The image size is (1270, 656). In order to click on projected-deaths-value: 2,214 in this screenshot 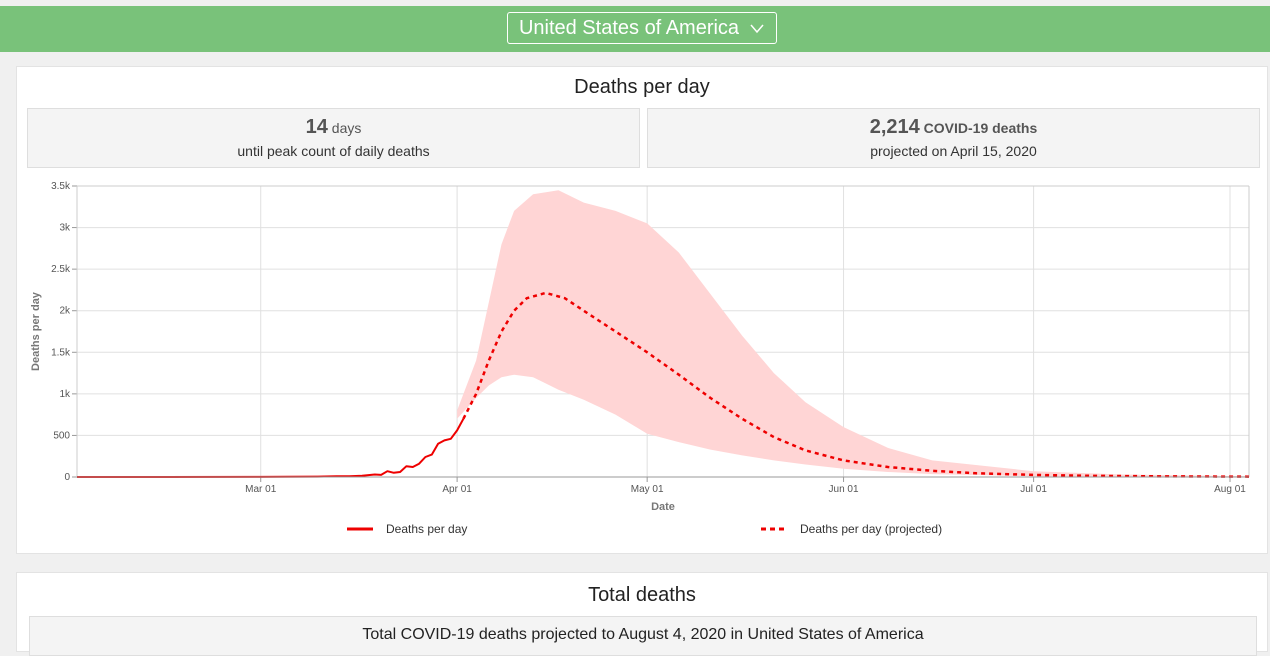, I will do `click(894, 127)`.